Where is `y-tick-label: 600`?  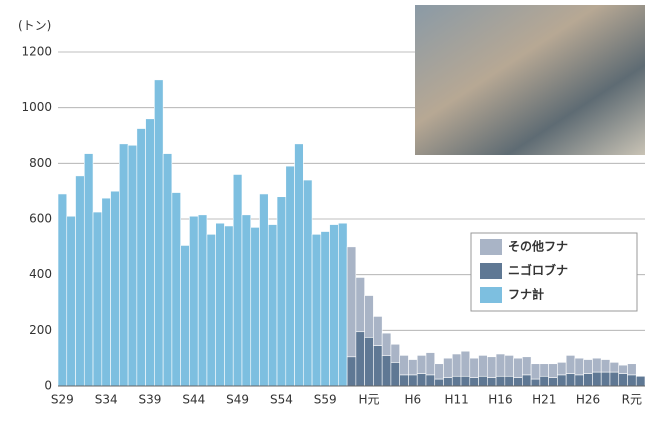
y-tick-label: 600 is located at coordinates (40, 219).